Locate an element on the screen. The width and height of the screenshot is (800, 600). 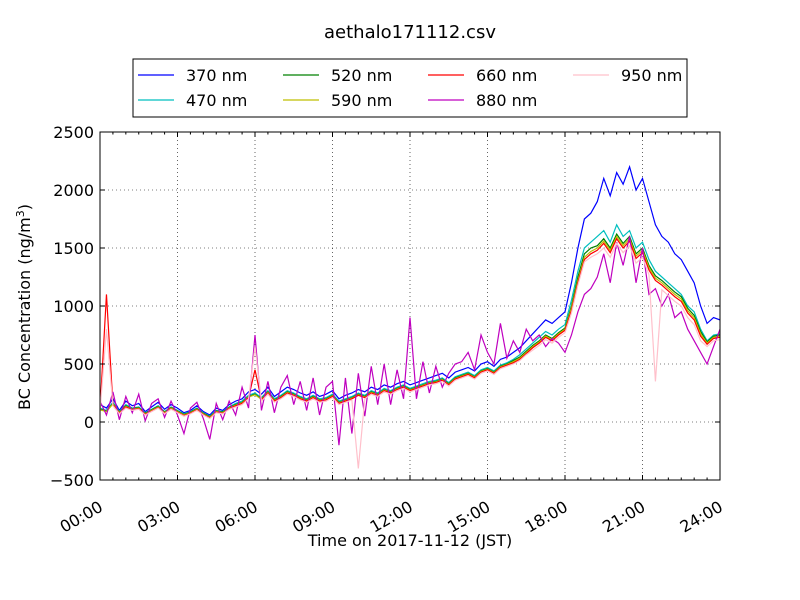
legend-label: 950 nm is located at coordinates (651, 75).